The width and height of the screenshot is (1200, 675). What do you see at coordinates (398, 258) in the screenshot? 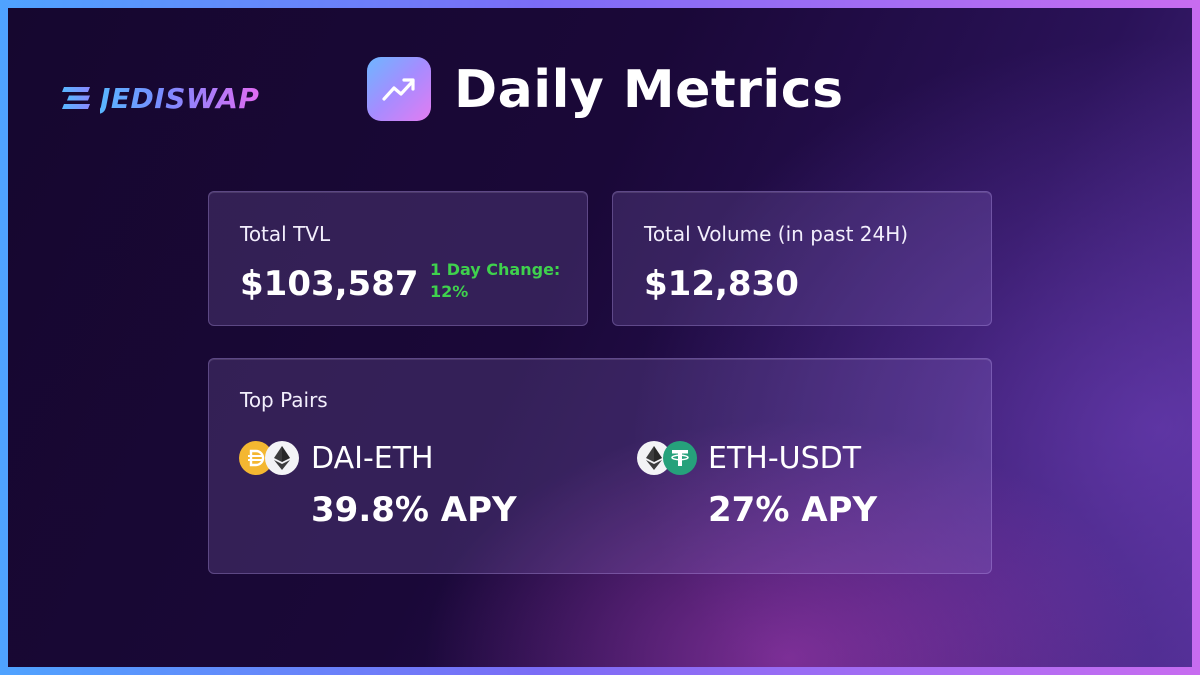
I see `tvl-card: Total TVL $103,587 1 Day Change: 12%` at bounding box center [398, 258].